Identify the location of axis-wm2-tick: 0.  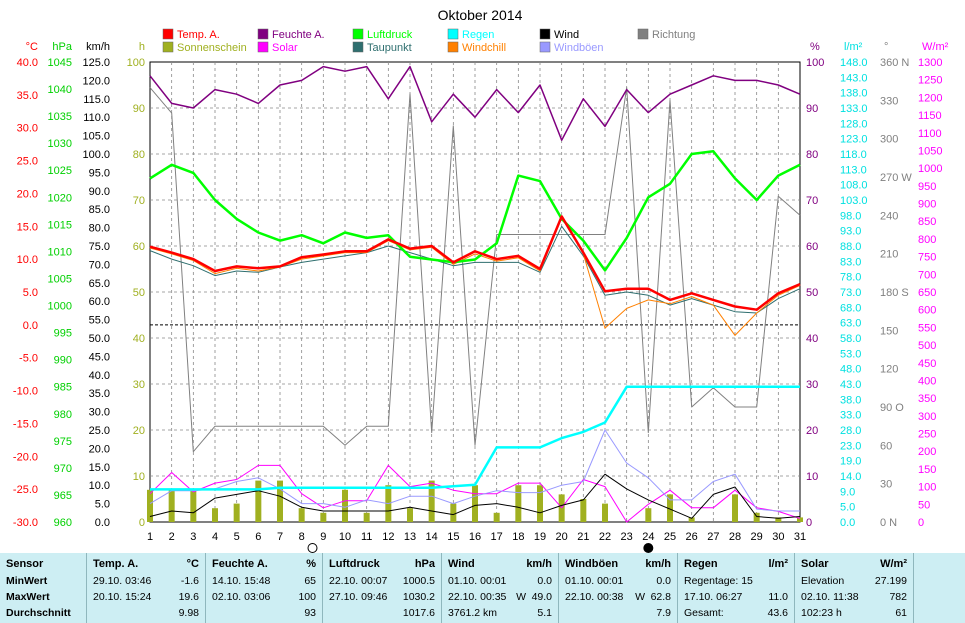
(921, 523).